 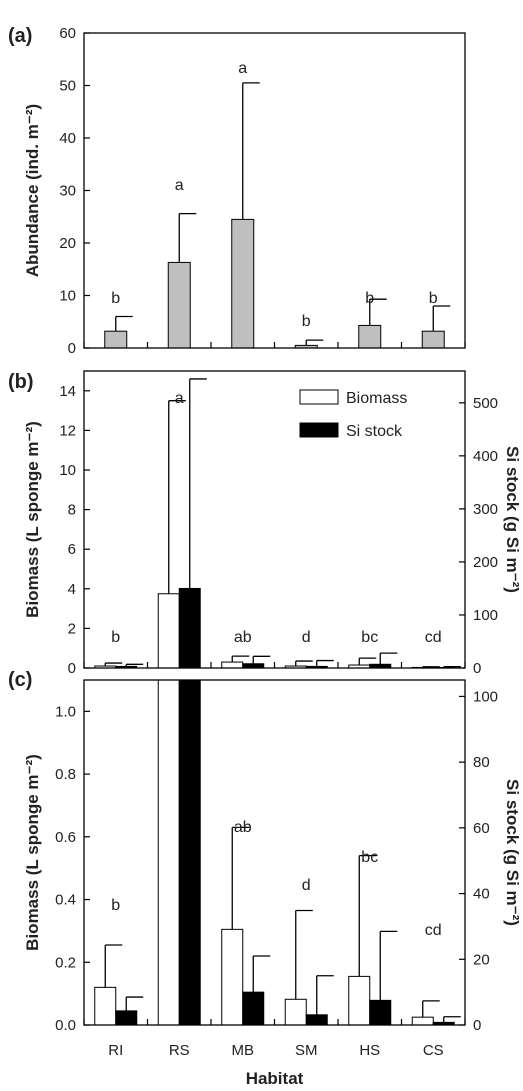 I want to click on bar-biomass-rs, so click(x=168, y=631).